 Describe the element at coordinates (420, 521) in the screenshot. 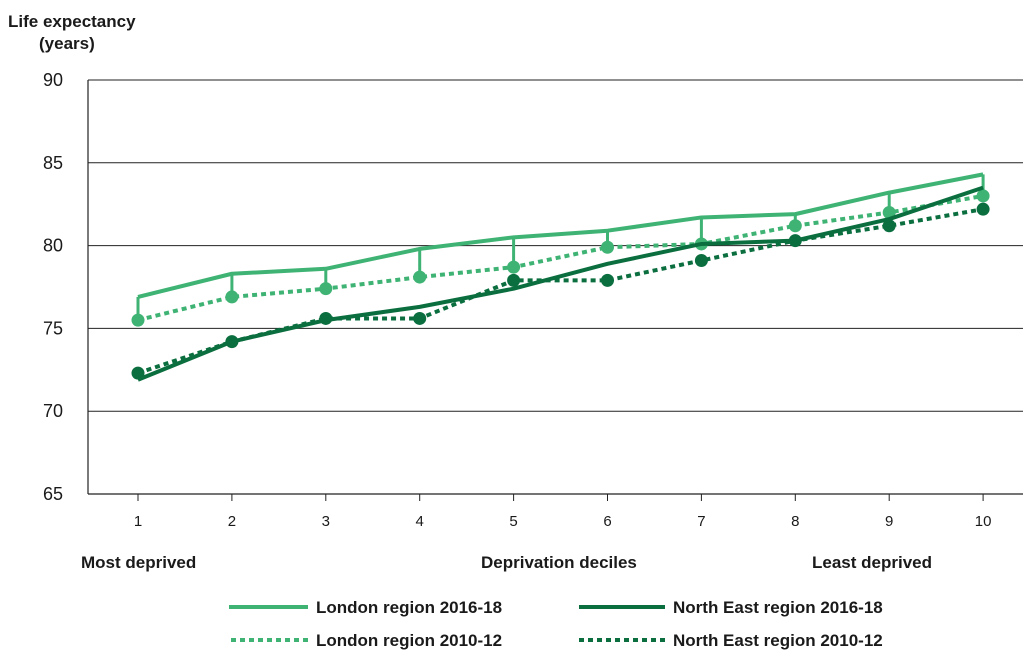

I see `x-tick-label: 4` at that location.